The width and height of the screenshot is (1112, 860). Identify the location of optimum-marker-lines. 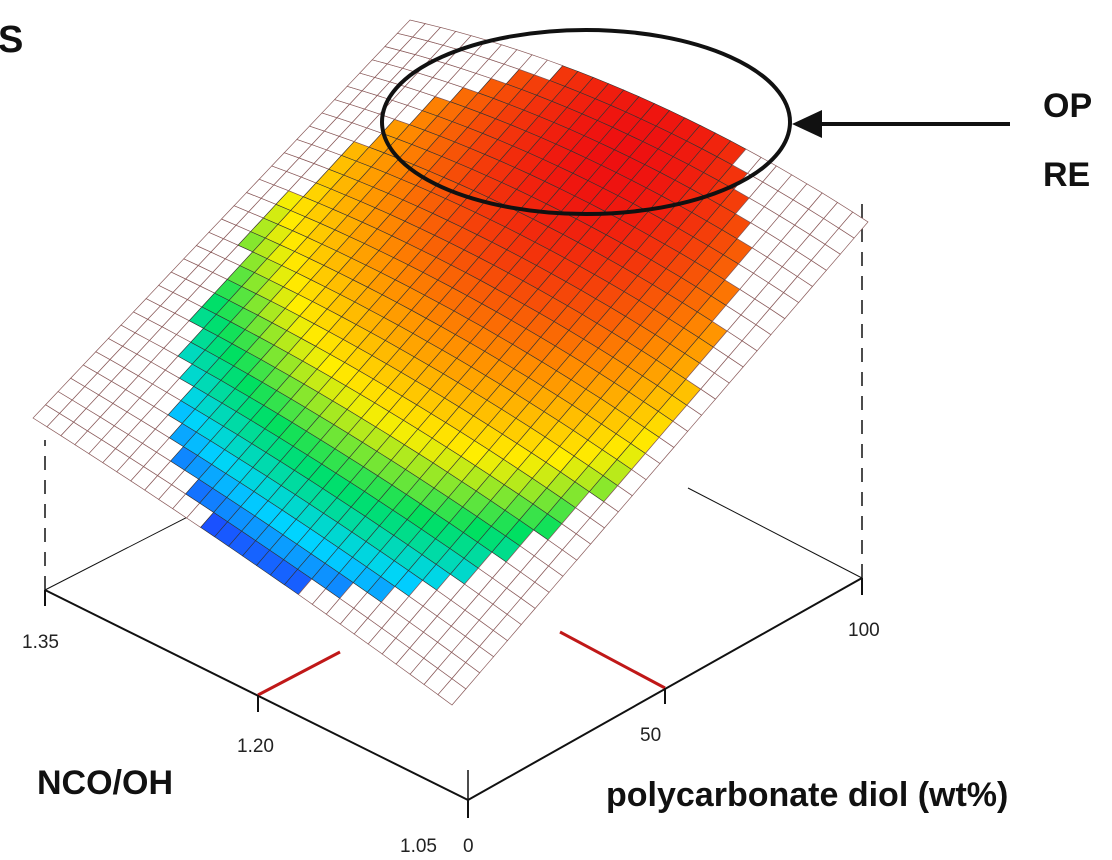
(461, 663).